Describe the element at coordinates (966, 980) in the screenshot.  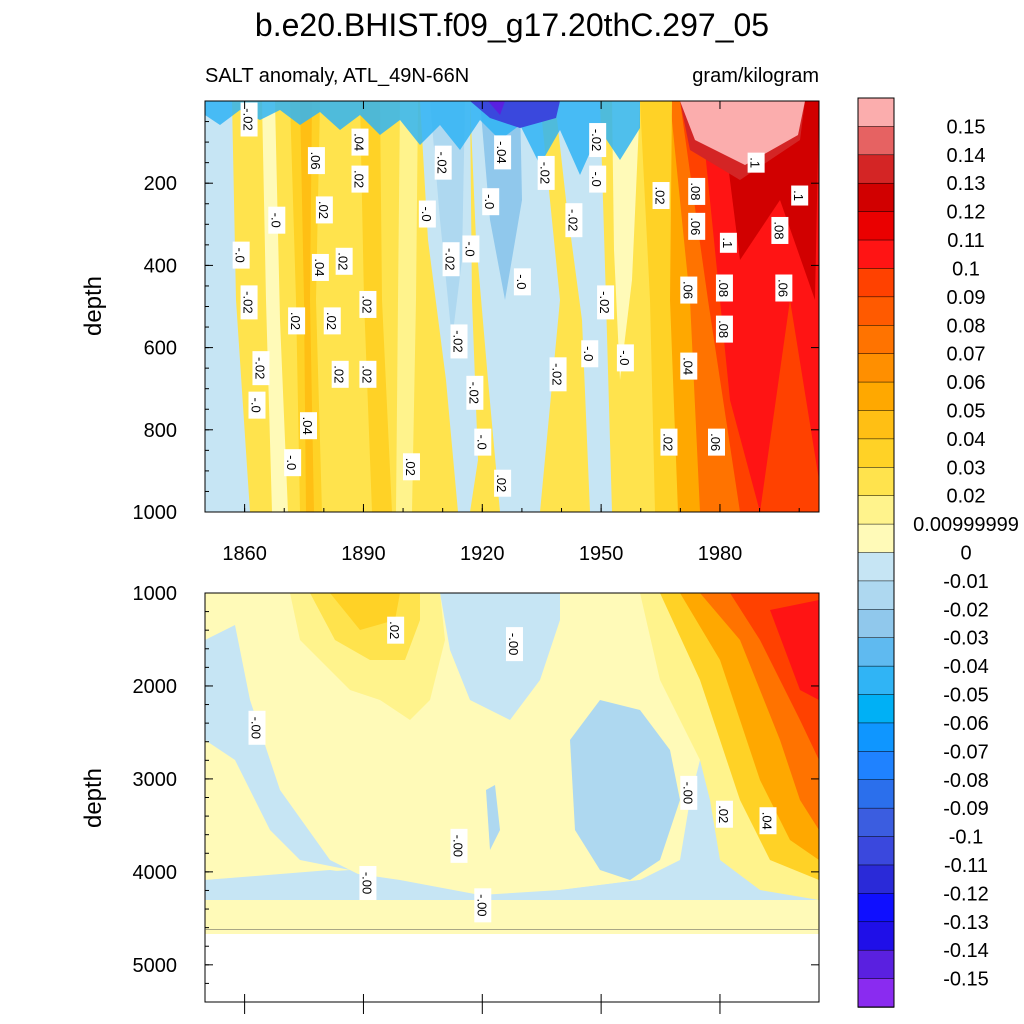
I see `colorbar-level-label: -0.15` at that location.